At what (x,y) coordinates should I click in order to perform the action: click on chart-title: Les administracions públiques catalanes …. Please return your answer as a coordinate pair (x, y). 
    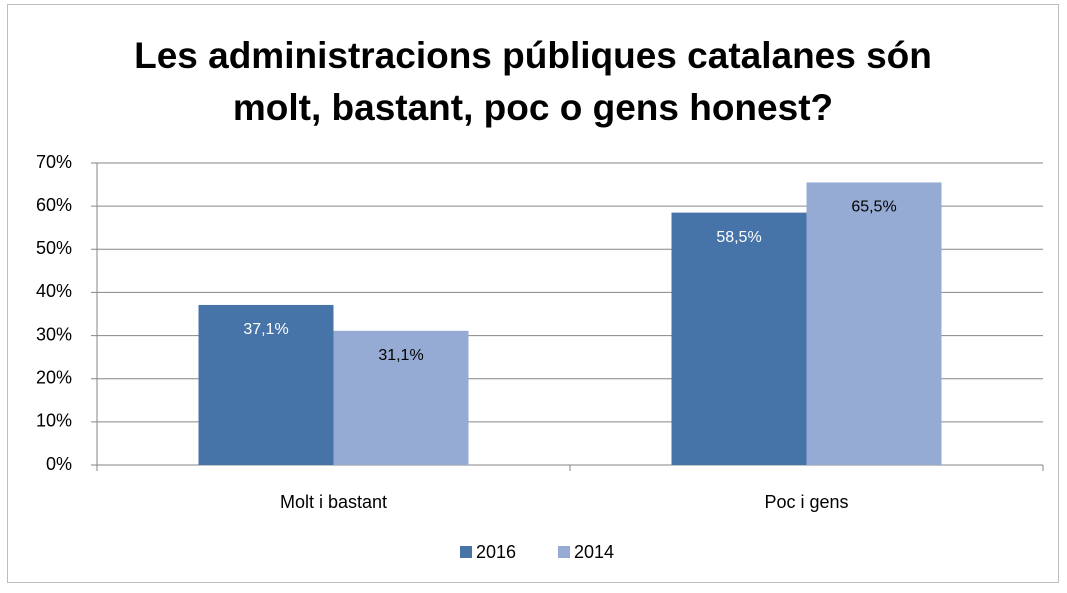
    Looking at the image, I should click on (533, 55).